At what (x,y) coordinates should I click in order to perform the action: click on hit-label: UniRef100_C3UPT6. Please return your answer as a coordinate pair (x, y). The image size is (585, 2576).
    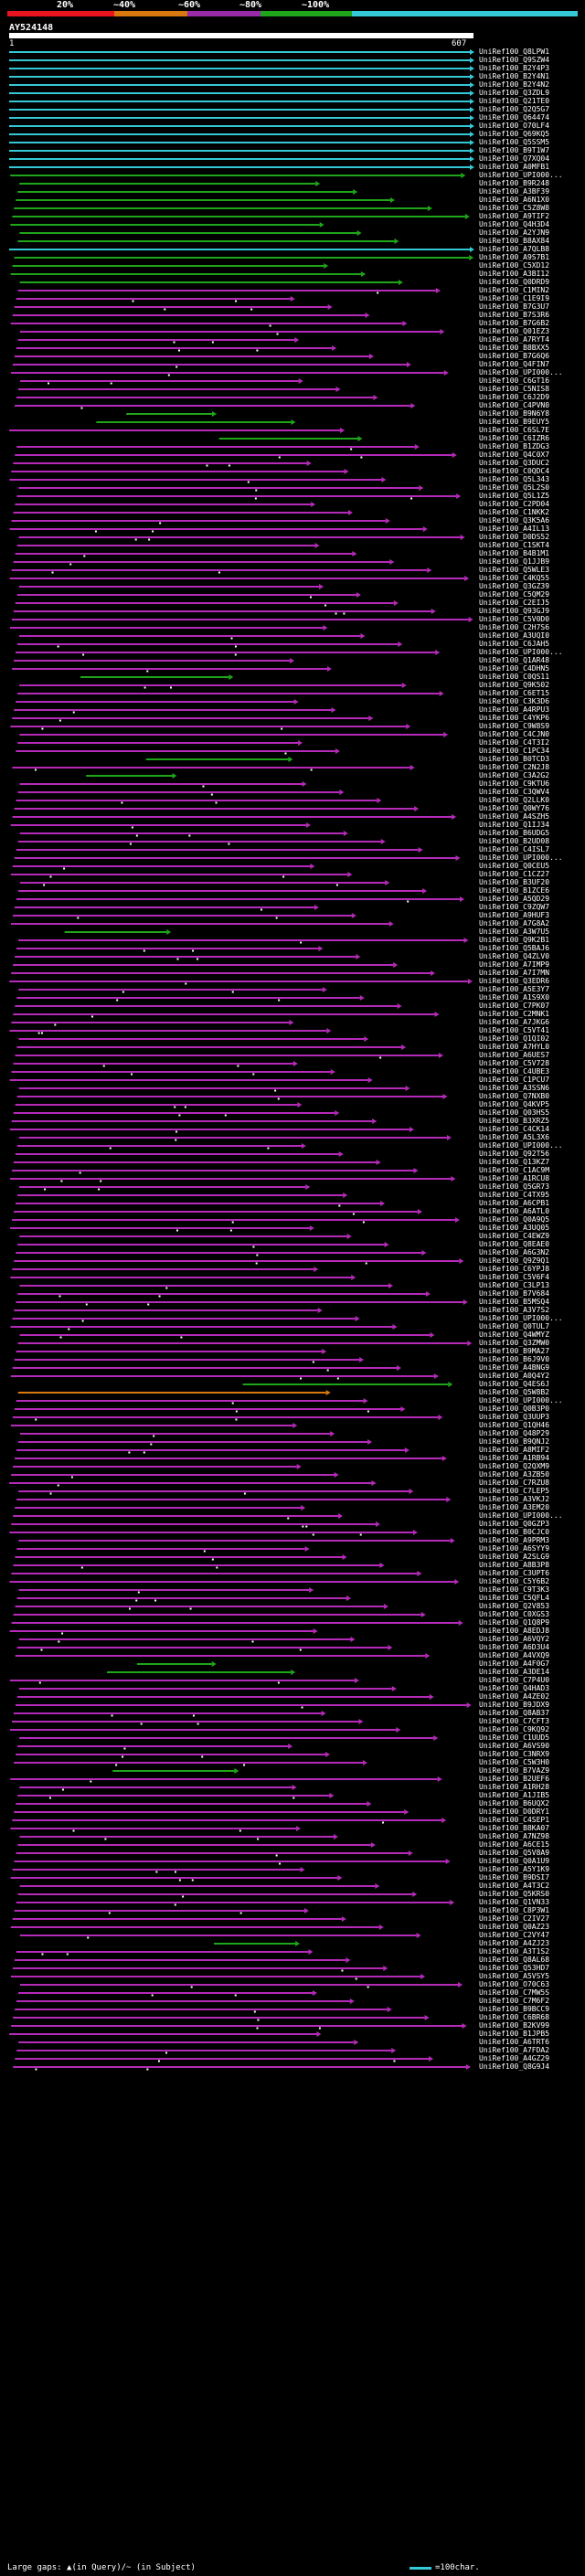
    Looking at the image, I should click on (514, 1573).